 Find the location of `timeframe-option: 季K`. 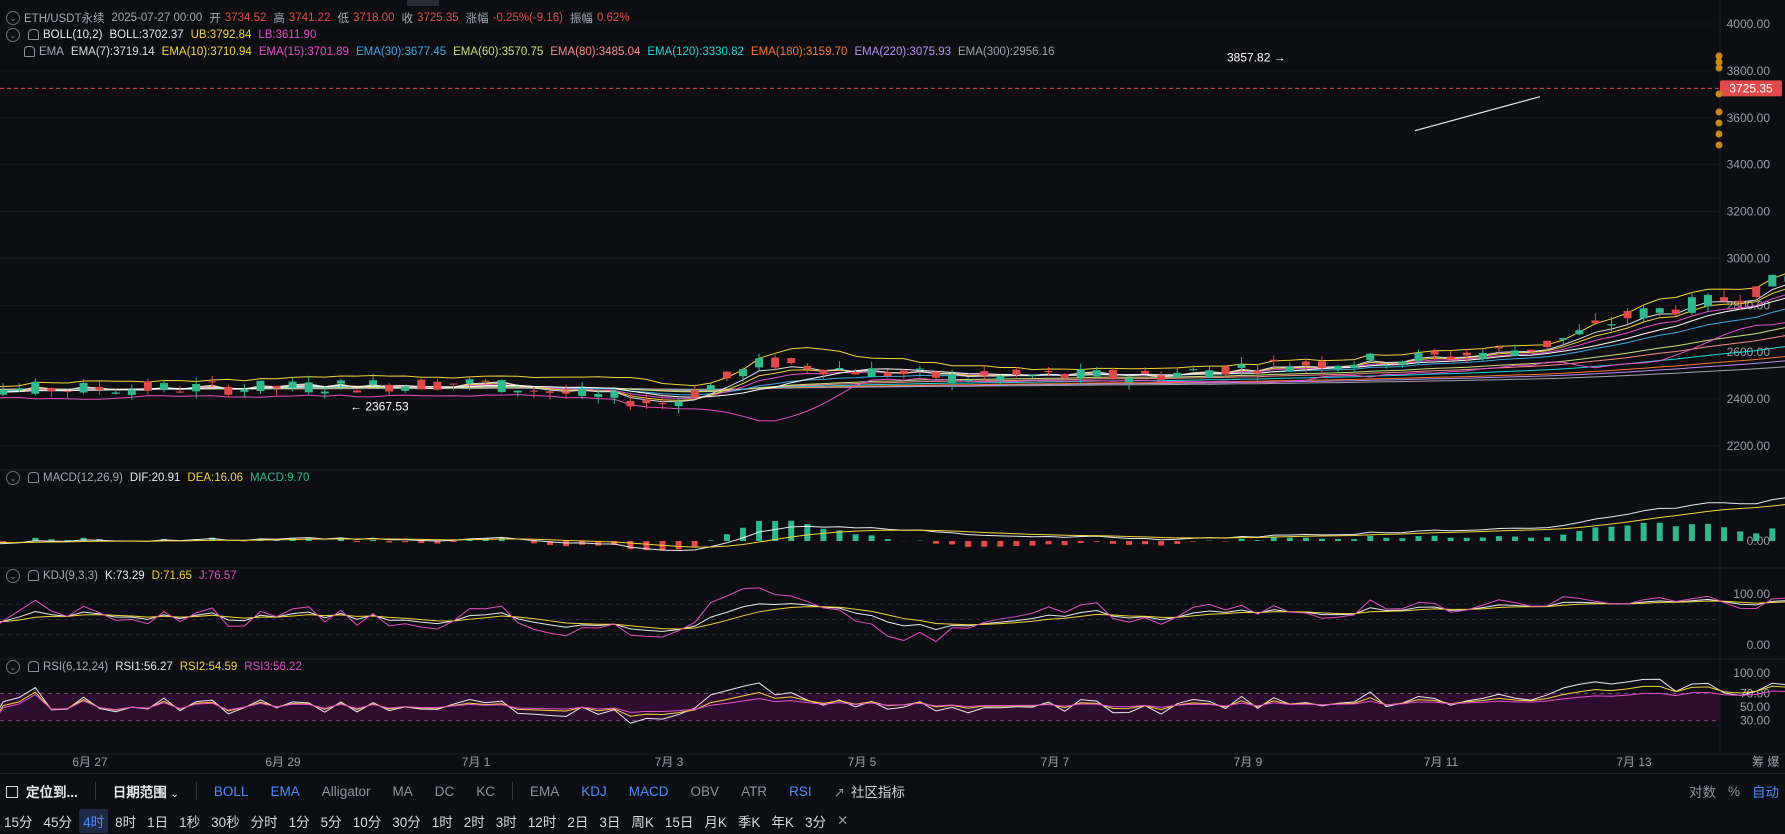

timeframe-option: 季K is located at coordinates (749, 822).